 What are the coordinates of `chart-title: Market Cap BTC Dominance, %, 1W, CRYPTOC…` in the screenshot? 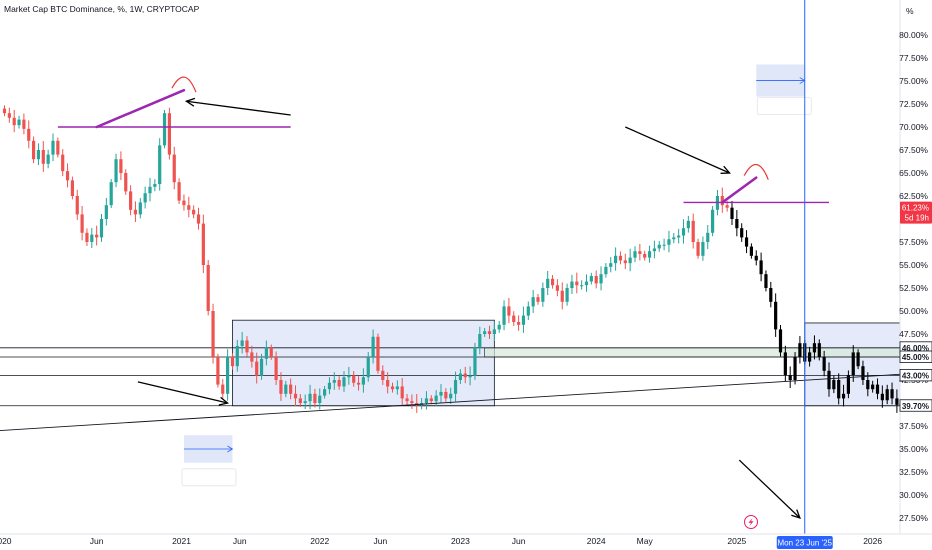 It's located at (102, 9).